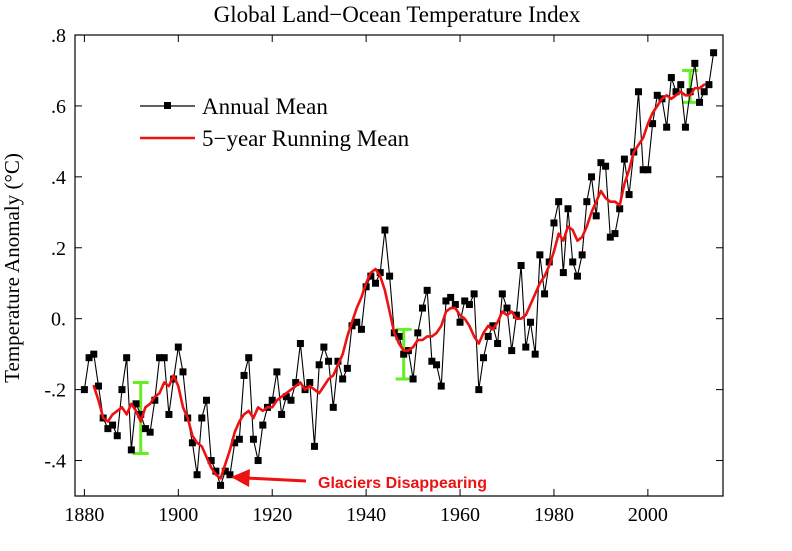 Image resolution: width=792 pixels, height=551 pixels. What do you see at coordinates (58, 107) in the screenshot?
I see `y-tick-label: .6` at bounding box center [58, 107].